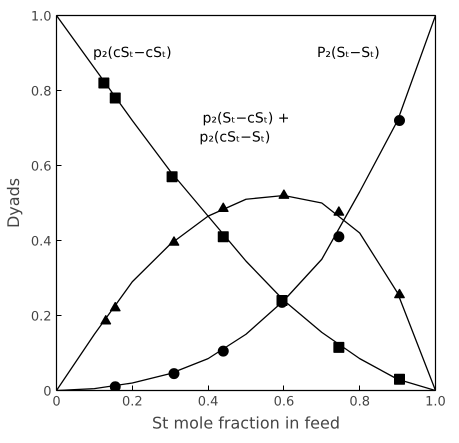 The height and width of the screenshot is (443, 459). I want to click on annotation: p₂(cSₜ−cSₜ), so click(132, 53).